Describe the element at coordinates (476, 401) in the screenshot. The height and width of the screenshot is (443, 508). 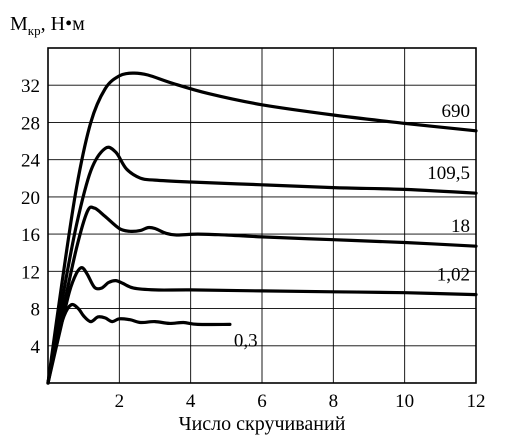
I see `x-tick-label: 12` at that location.